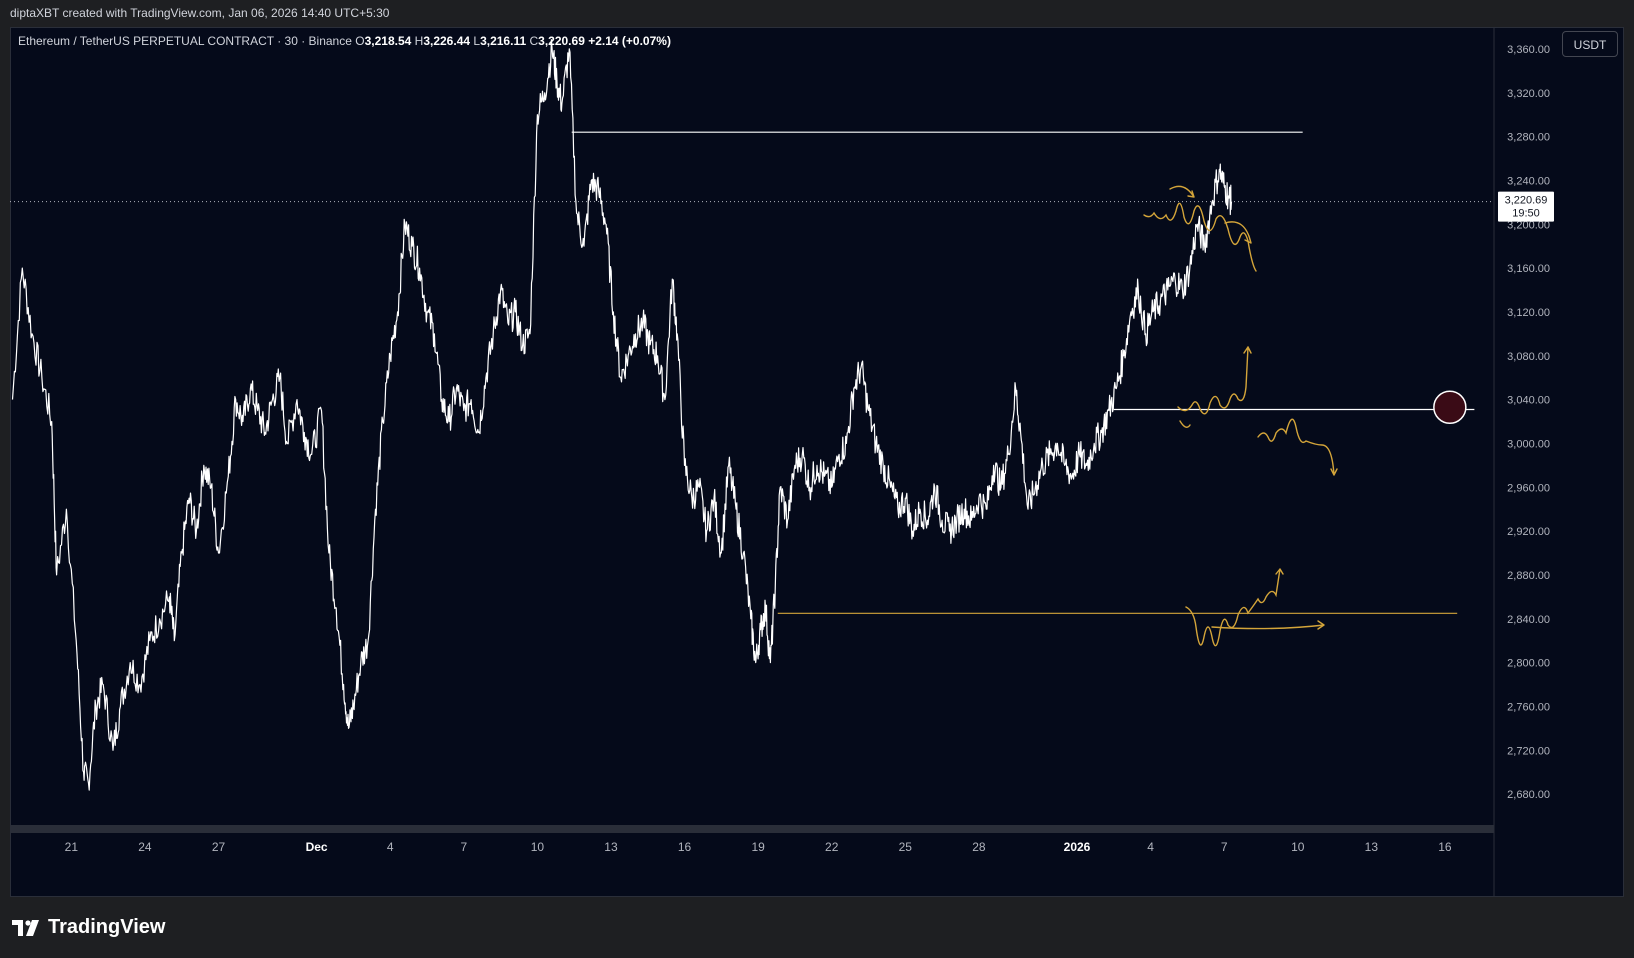  I want to click on marker-circle, so click(1450, 407).